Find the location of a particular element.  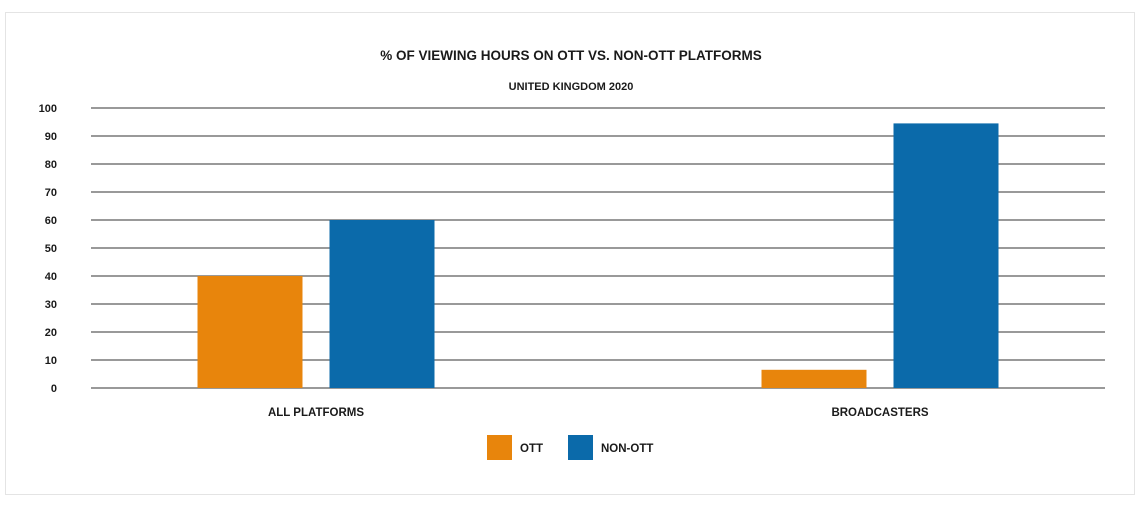

y-tick-label: 100 is located at coordinates (48, 109).